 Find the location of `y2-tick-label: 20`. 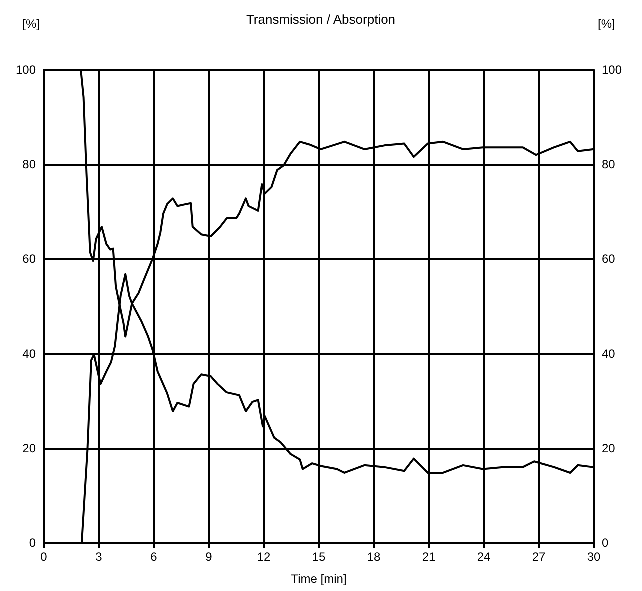

y2-tick-label: 20 is located at coordinates (609, 448).